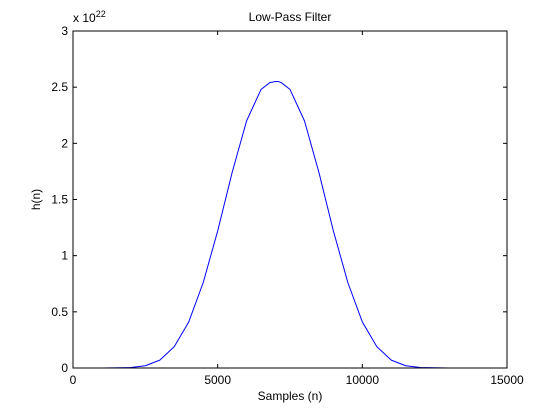 This screenshot has width=560, height=414. Describe the element at coordinates (217, 380) in the screenshot. I see `x-tick-label: 5000` at that location.